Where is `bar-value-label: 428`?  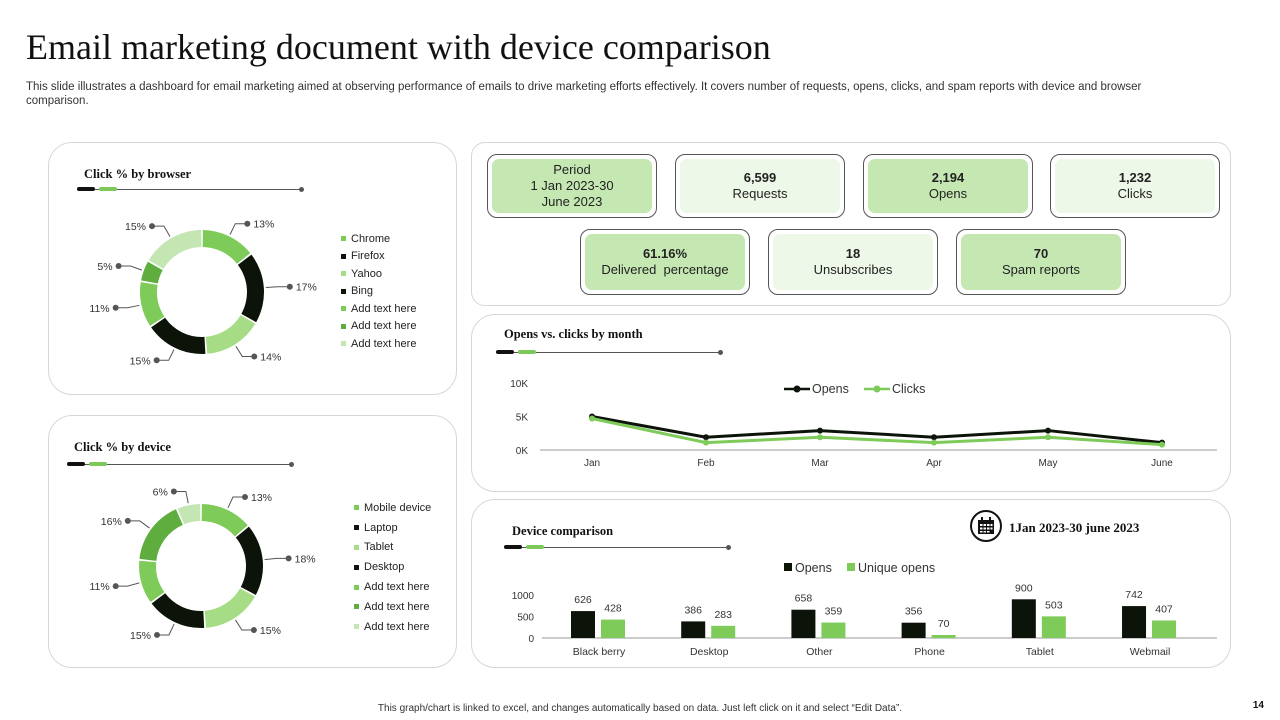
bar-value-label: 428 is located at coordinates (613, 609).